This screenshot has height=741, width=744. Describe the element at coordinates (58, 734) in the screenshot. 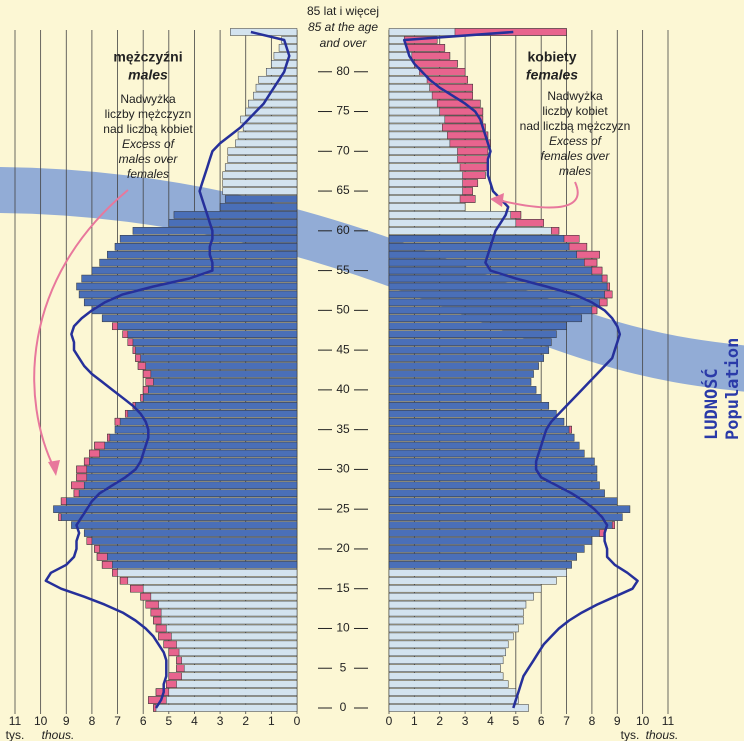

I see `unit: thous.` at that location.